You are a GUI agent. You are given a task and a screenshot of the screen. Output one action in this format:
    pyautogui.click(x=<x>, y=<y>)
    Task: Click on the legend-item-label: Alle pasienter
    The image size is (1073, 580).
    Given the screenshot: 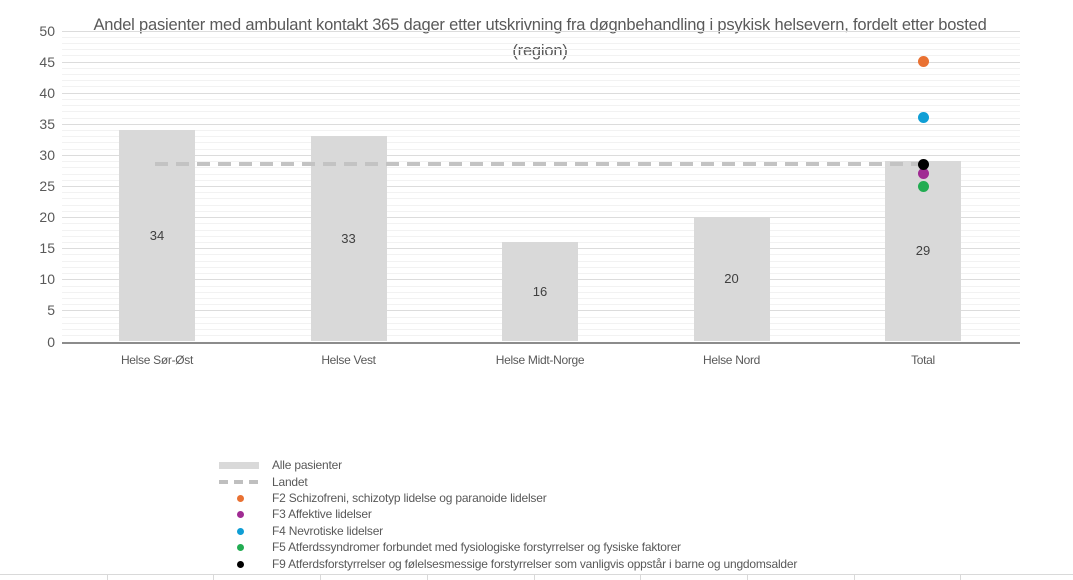 What is the action you would take?
    pyautogui.click(x=307, y=465)
    